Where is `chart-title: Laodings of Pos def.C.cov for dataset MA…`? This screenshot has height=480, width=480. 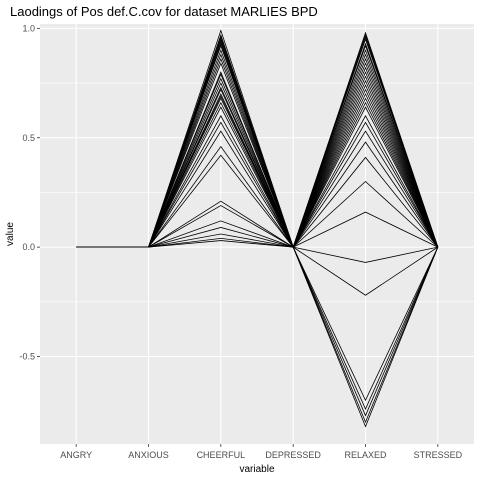
chart-title: Laodings of Pos def.C.cov for dataset MA… is located at coordinates (164, 11).